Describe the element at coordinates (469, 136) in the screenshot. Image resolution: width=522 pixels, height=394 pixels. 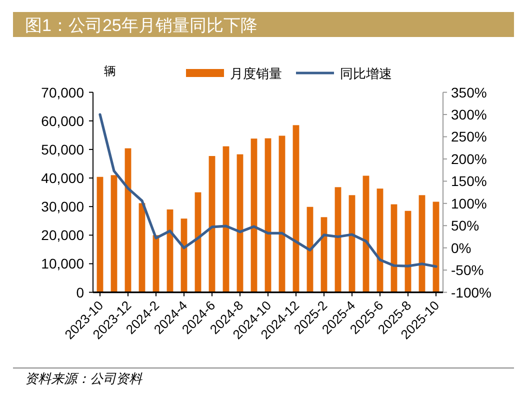
I see `y2-tick-label: 250%` at that location.